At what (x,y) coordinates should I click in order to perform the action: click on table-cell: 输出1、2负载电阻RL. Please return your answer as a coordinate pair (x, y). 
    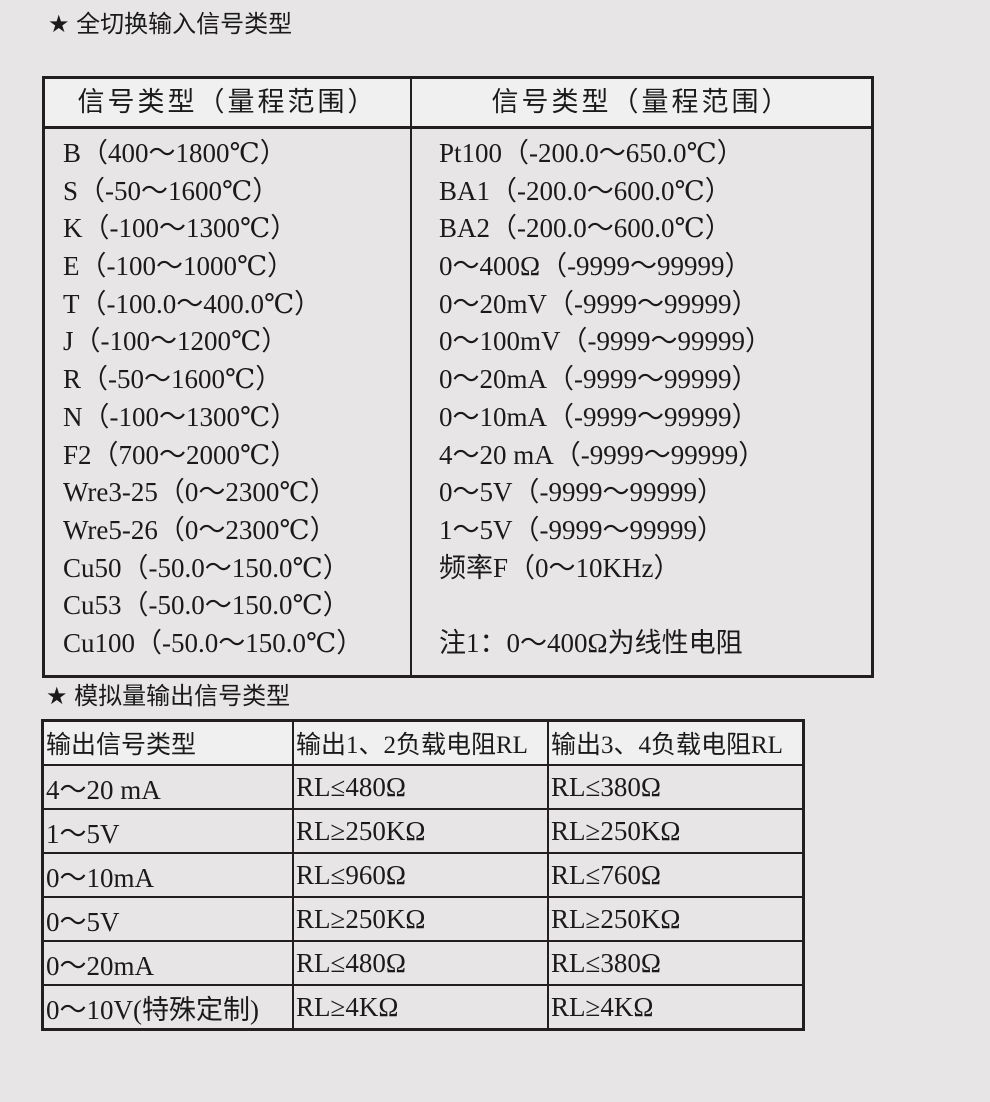
    Looking at the image, I should click on (420, 742).